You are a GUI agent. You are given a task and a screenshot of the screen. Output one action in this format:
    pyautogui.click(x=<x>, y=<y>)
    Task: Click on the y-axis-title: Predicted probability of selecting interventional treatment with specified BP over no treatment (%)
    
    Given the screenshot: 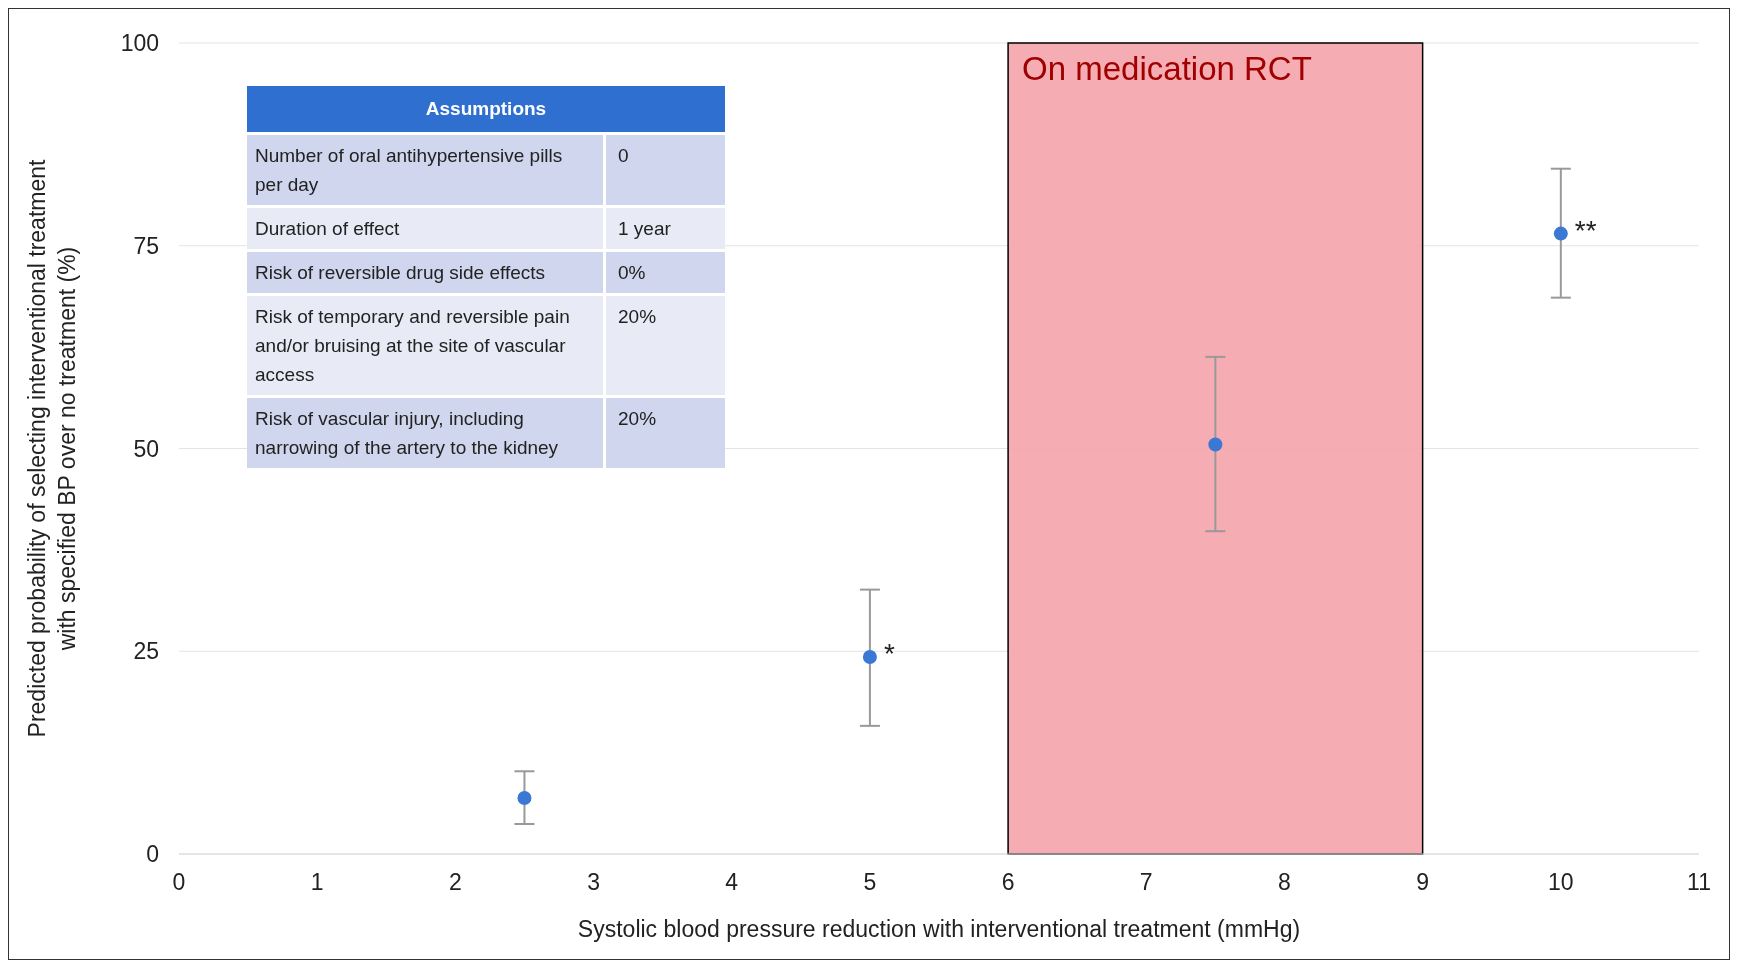 What is the action you would take?
    pyautogui.click(x=52, y=448)
    